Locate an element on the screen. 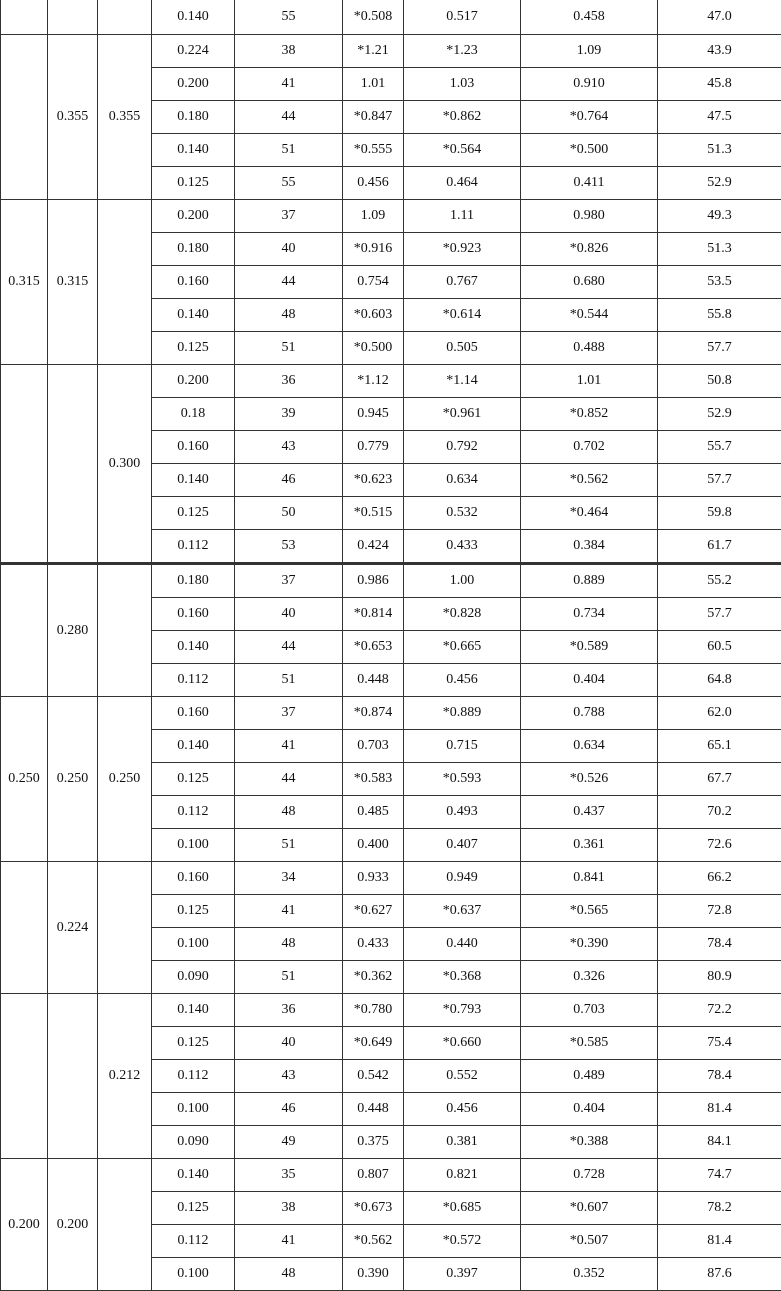  value-cell: 46 is located at coordinates (289, 480).